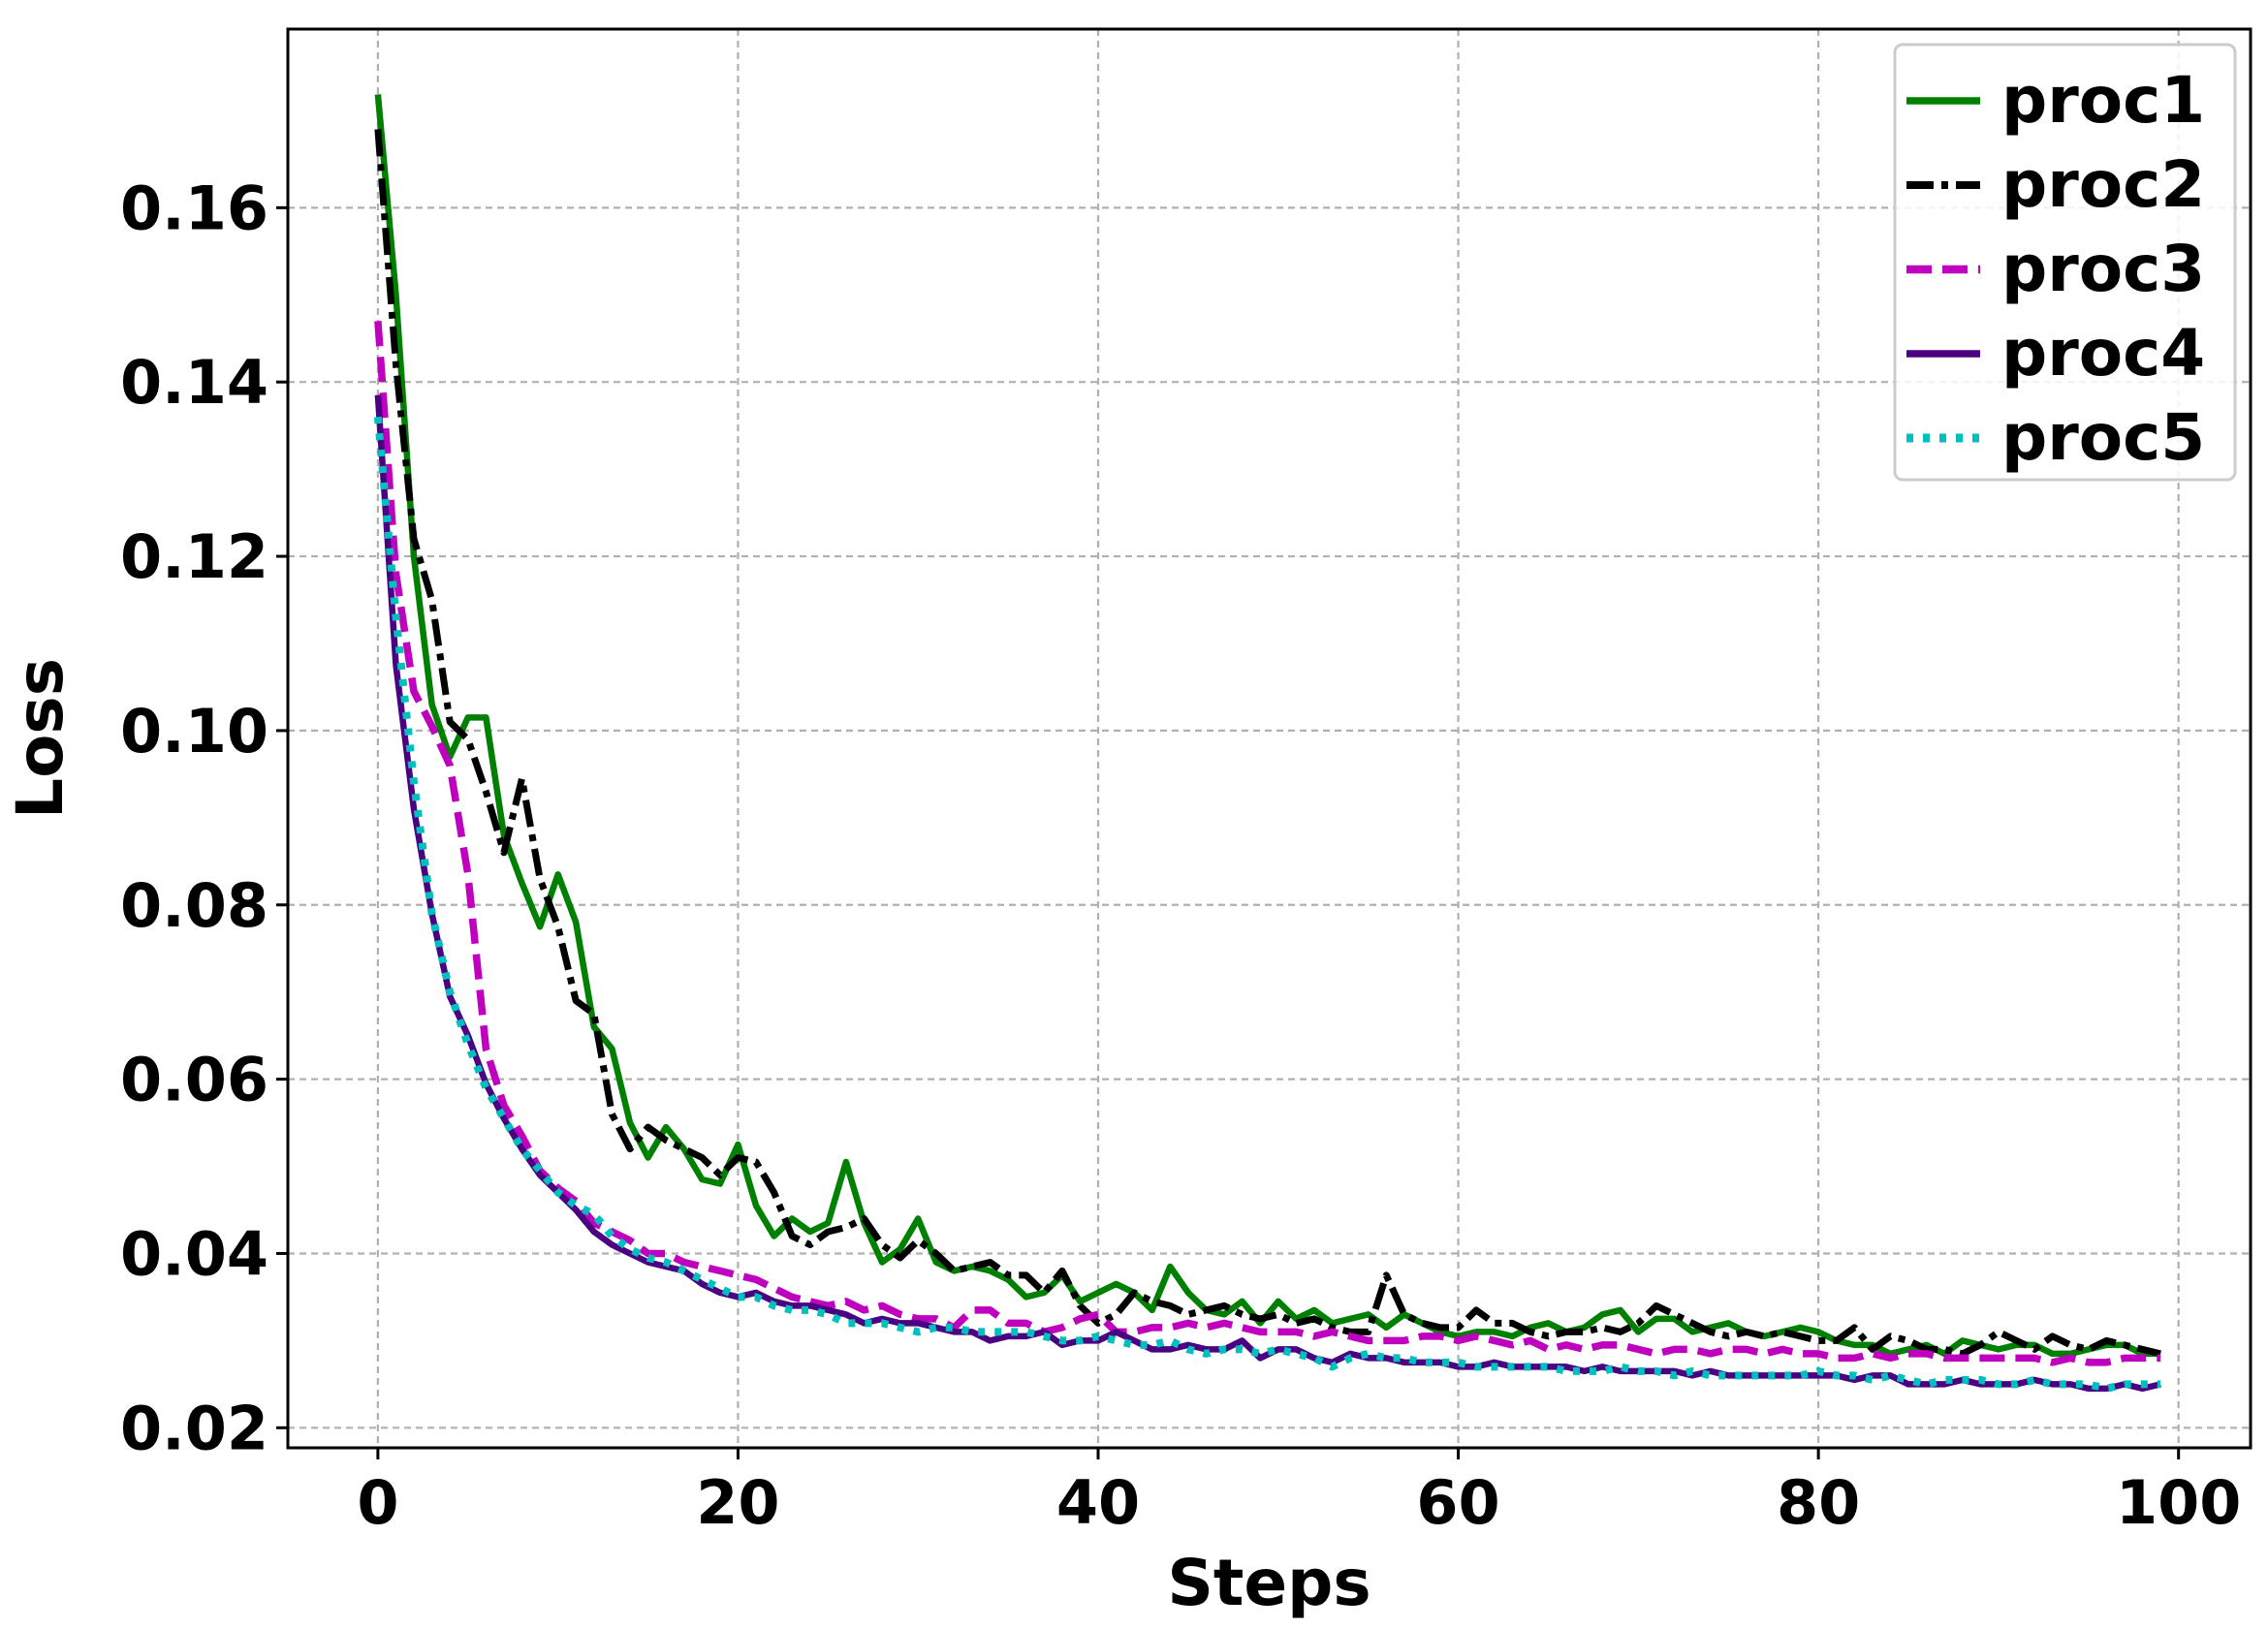 This screenshot has width=2268, height=1630. Describe the element at coordinates (1299, 1493) in the screenshot. I see `x-axis: 0 20 40 60 80 100` at that location.